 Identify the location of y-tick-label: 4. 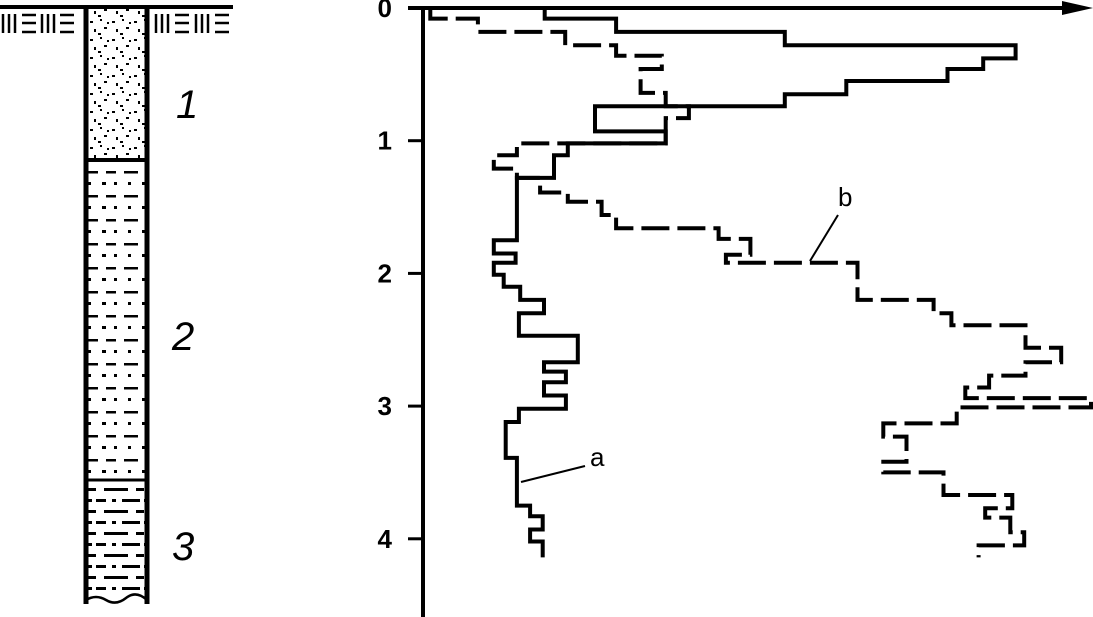
(385, 539).